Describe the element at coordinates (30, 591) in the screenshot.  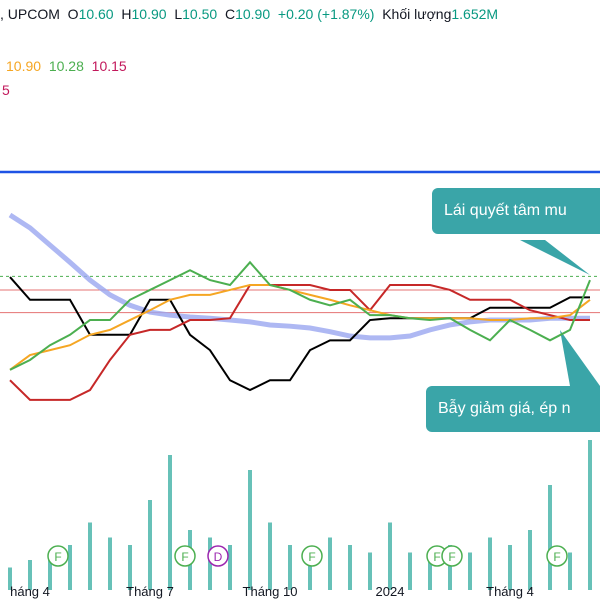
I see `x-tick-label: háng 4` at that location.